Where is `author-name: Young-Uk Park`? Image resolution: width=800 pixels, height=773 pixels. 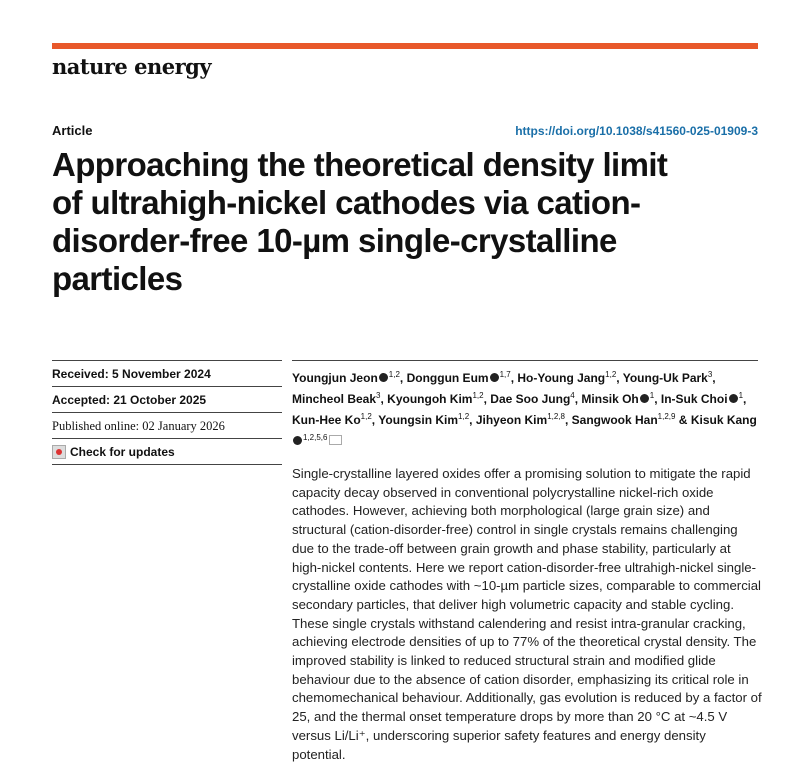
author-name: Young-Uk Park is located at coordinates (665, 378).